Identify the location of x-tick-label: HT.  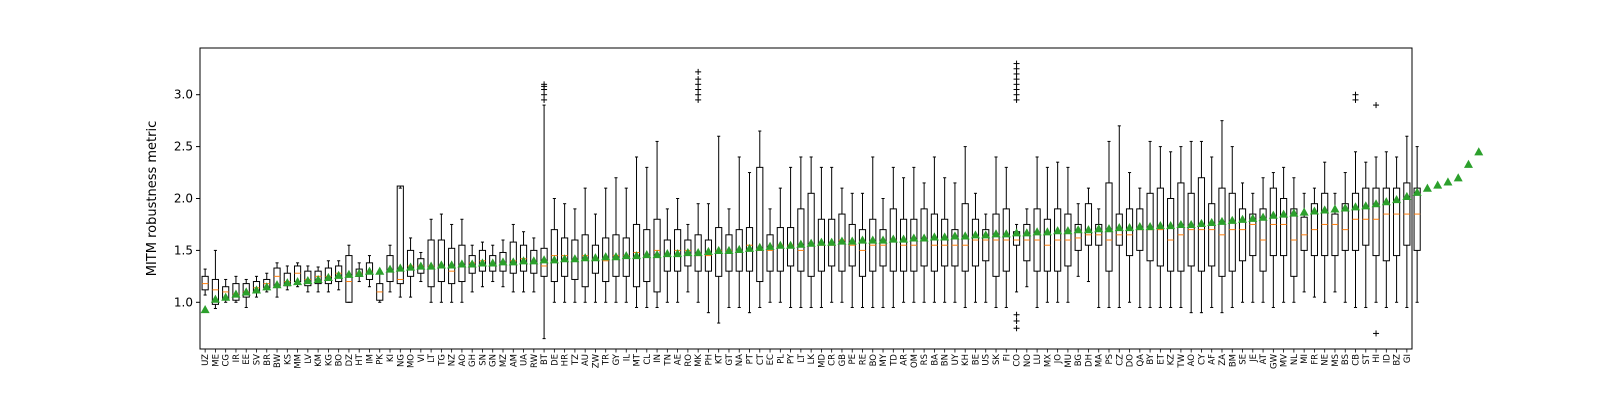
(360, 359).